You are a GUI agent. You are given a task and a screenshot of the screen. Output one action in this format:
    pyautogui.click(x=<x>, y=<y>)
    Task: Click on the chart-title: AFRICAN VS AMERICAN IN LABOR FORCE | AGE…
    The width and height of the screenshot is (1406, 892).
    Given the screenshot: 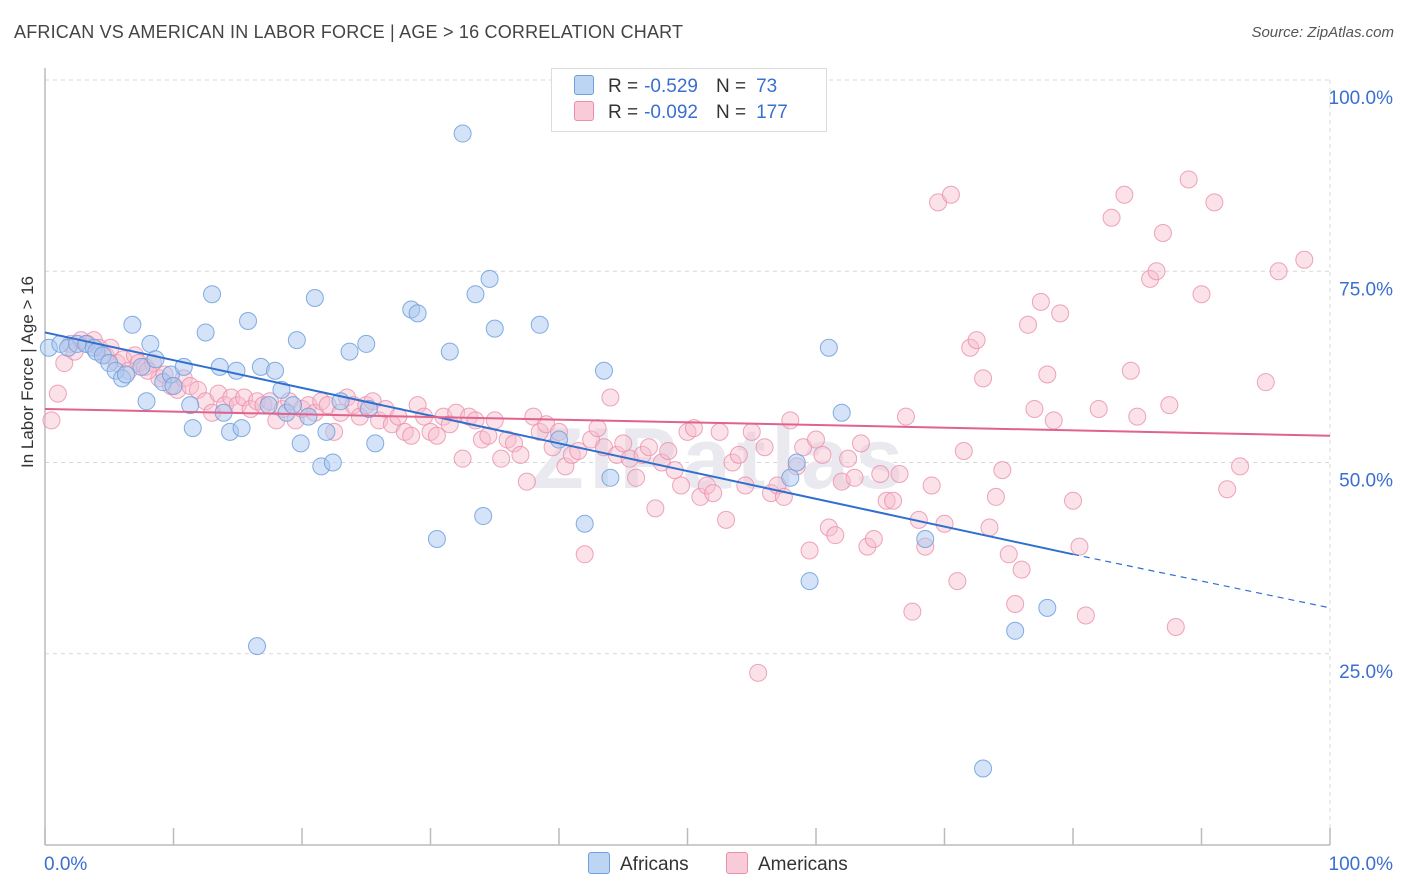 What is the action you would take?
    pyautogui.click(x=349, y=32)
    